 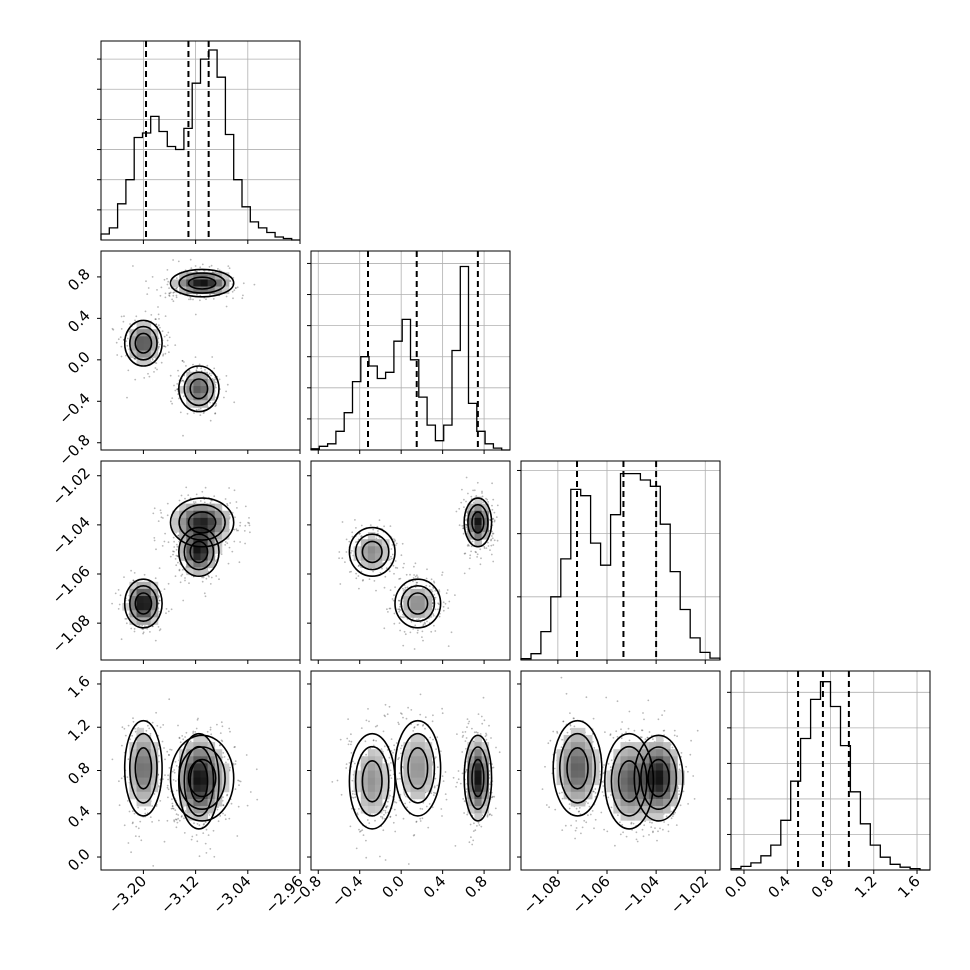 I want to click on pair-p1-p4-contour, so click(x=199, y=781).